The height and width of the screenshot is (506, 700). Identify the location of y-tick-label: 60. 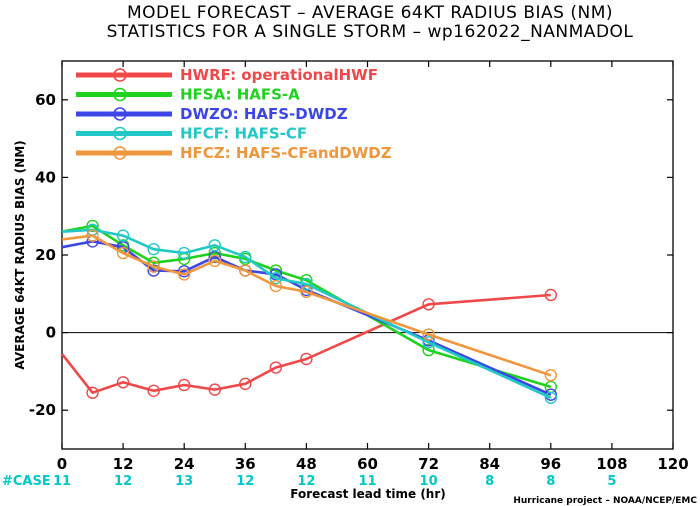
(45, 100).